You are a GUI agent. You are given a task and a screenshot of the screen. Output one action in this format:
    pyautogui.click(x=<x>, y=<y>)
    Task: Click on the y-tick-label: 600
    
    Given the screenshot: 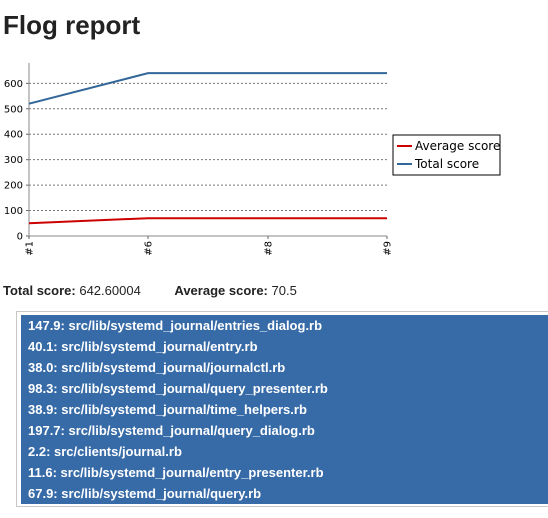 What is the action you would take?
    pyautogui.click(x=13, y=84)
    